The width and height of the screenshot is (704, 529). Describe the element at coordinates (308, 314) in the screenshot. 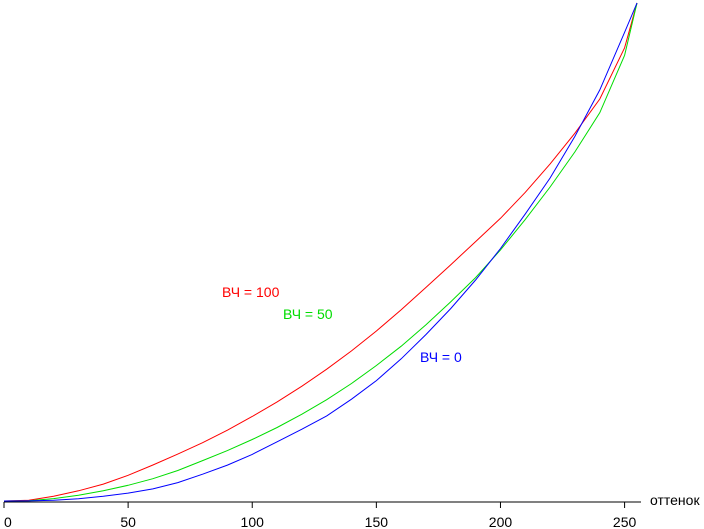

I see `series-label-1: ВЧ = 50` at that location.